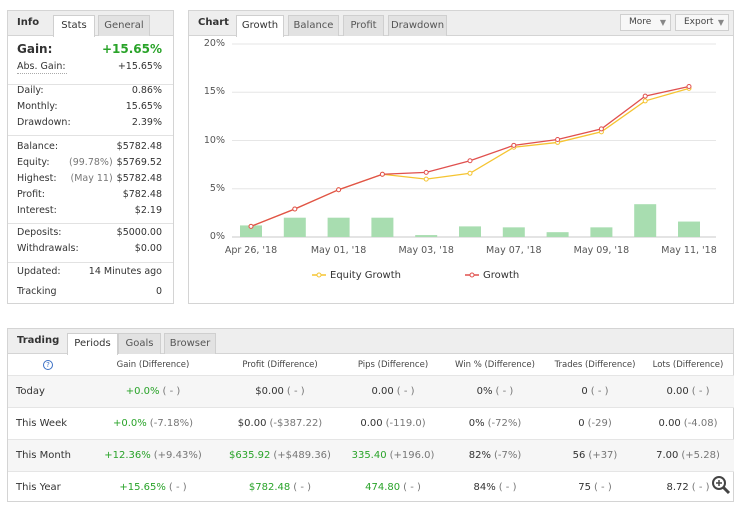  Describe the element at coordinates (90, 195) in the screenshot. I see `profit-row: Profit: $782.48` at that location.